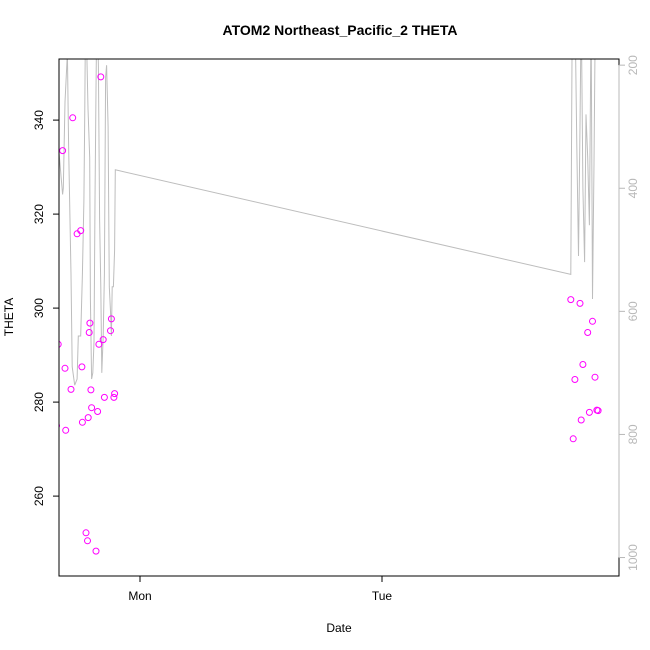 This screenshot has width=650, height=650. I want to click on y2-tick-label: 800, so click(633, 434).